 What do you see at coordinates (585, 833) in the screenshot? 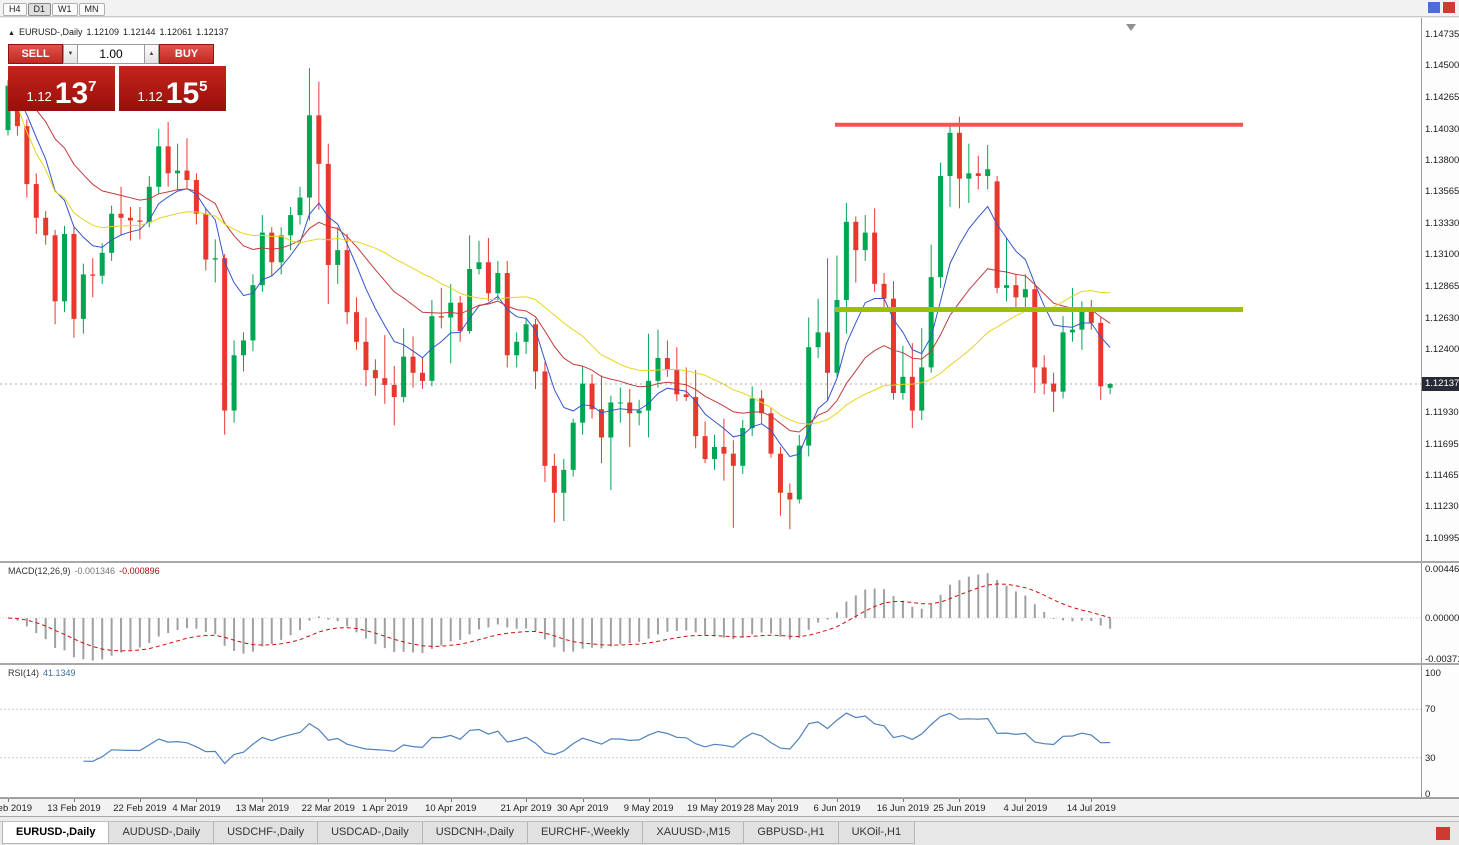
I see `tab-eurchf-weekly: EURCHF-,Weekly` at bounding box center [585, 833].